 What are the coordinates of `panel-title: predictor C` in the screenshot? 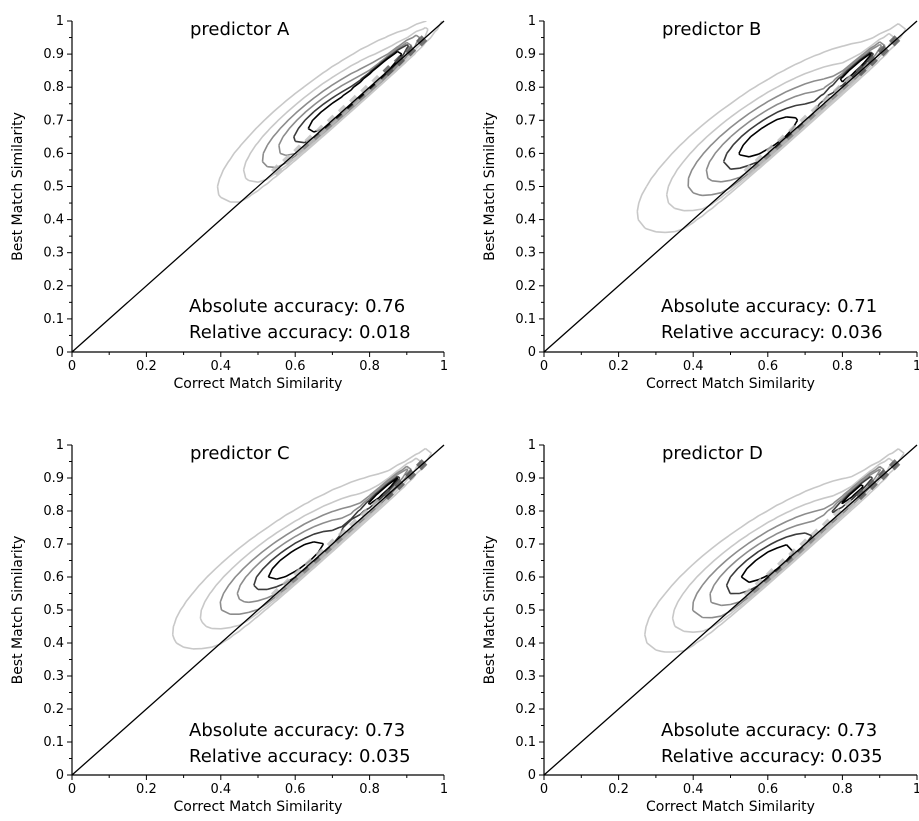 It's located at (240, 453).